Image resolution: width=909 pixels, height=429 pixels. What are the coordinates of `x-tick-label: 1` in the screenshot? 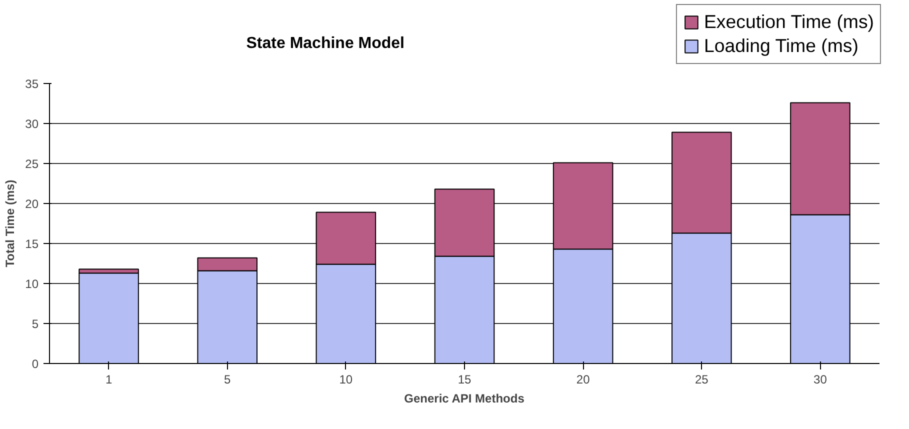 It's located at (108, 379).